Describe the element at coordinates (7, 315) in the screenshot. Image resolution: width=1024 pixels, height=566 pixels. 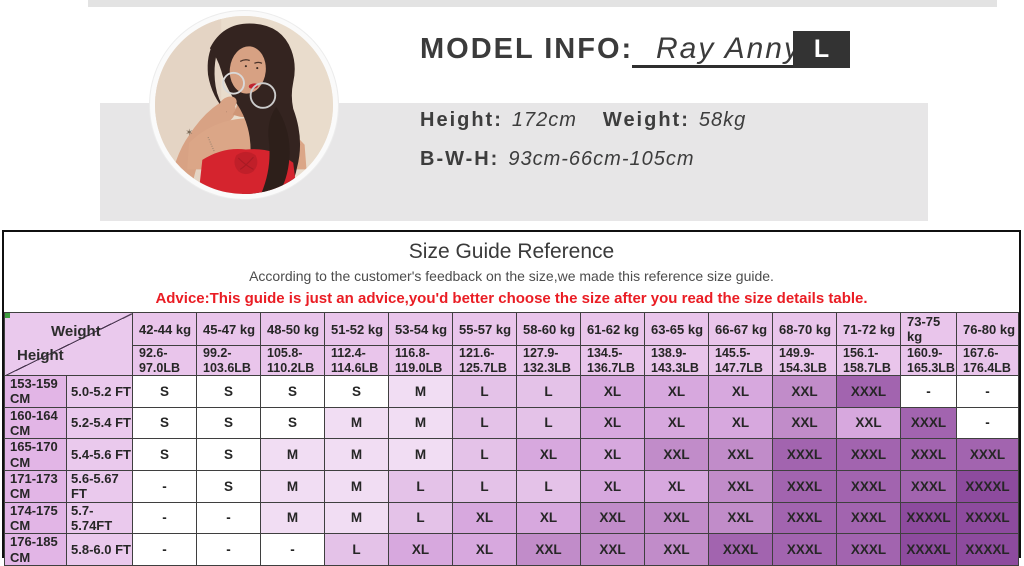
I see `corner-marker` at that location.